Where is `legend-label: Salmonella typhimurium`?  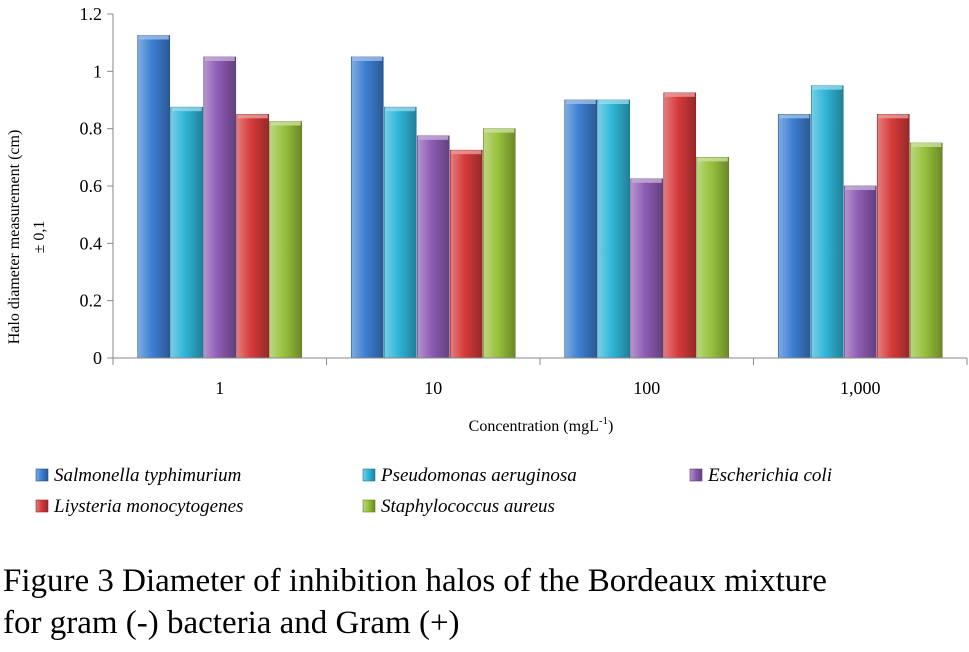
legend-label: Salmonella typhimurium is located at coordinates (147, 475).